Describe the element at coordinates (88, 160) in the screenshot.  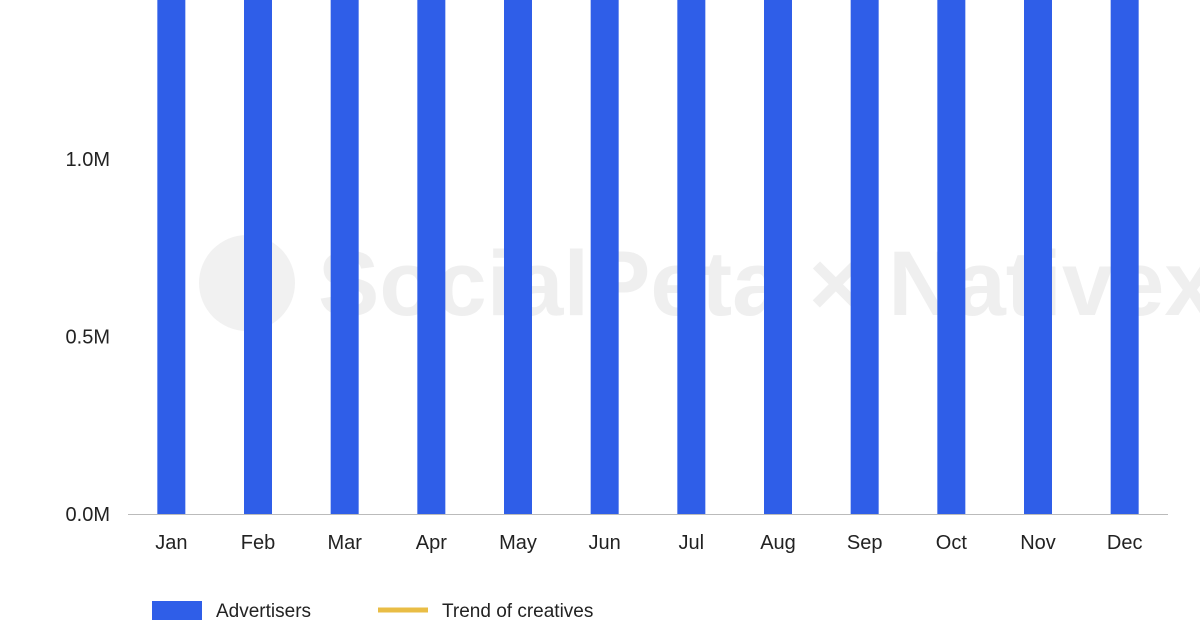
I see `y-tick-label: 1.0M` at that location.